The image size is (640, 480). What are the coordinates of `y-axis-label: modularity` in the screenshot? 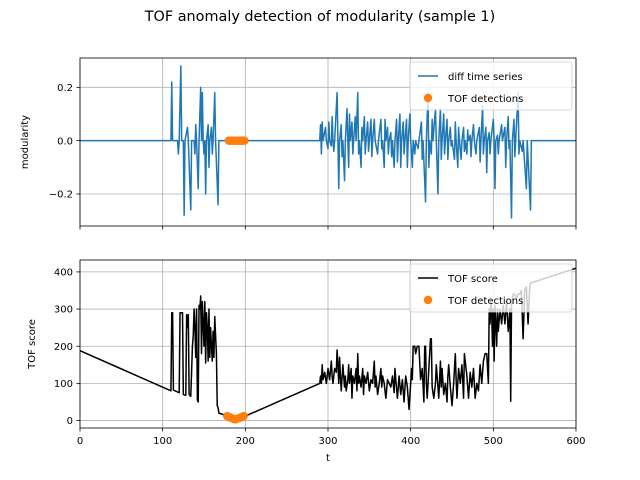 It's located at (25, 142).